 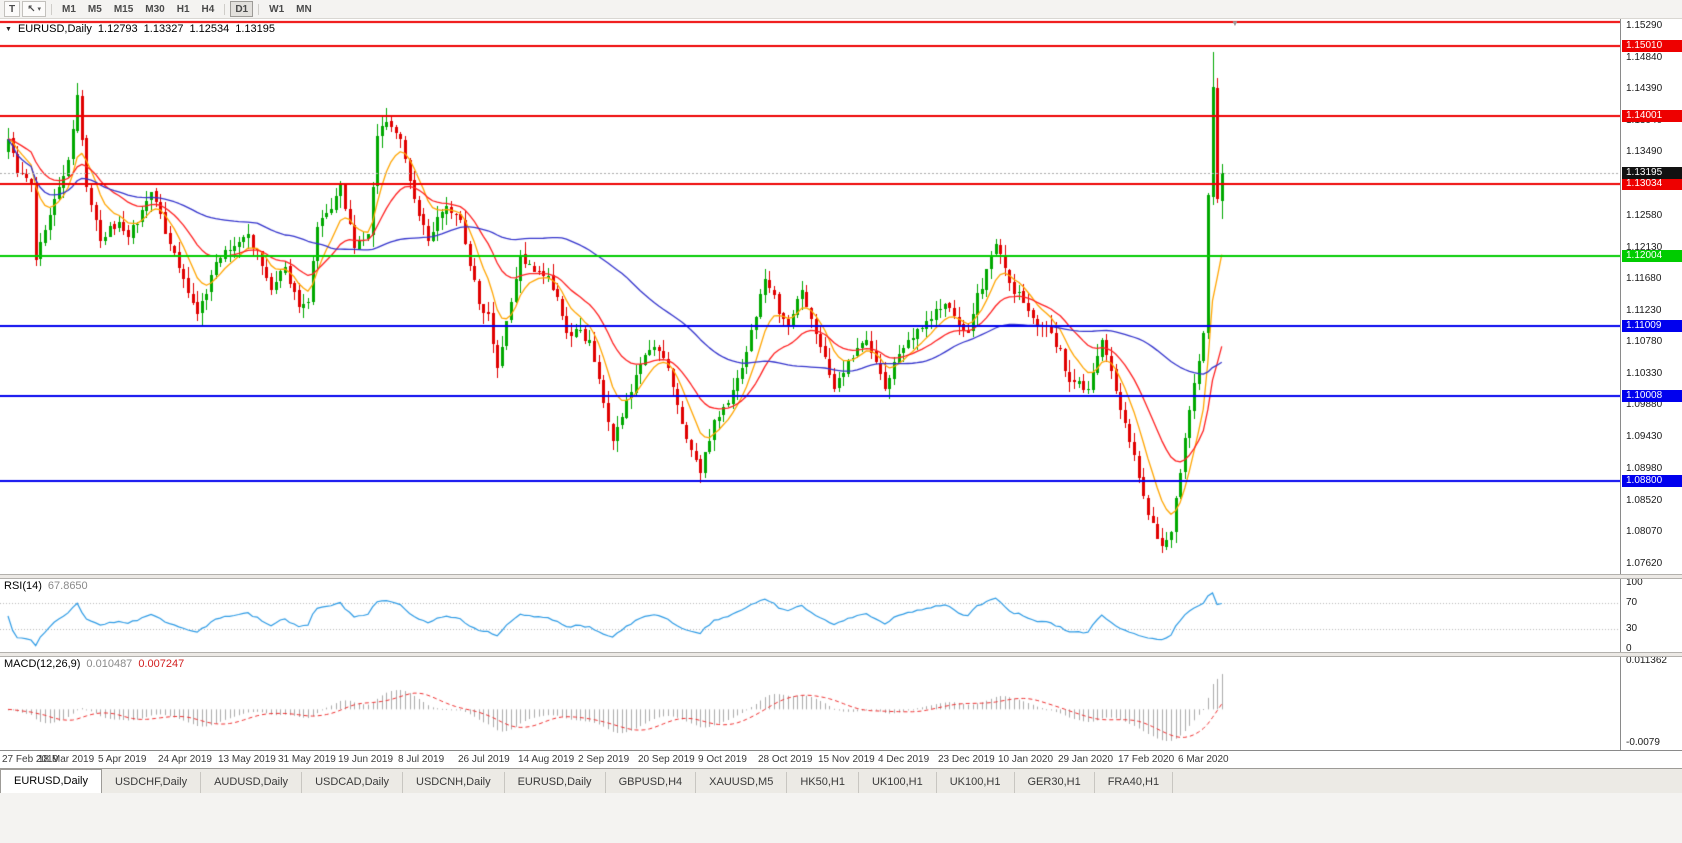 What do you see at coordinates (810, 614) in the screenshot?
I see `rsi-chart-canvas` at bounding box center [810, 614].